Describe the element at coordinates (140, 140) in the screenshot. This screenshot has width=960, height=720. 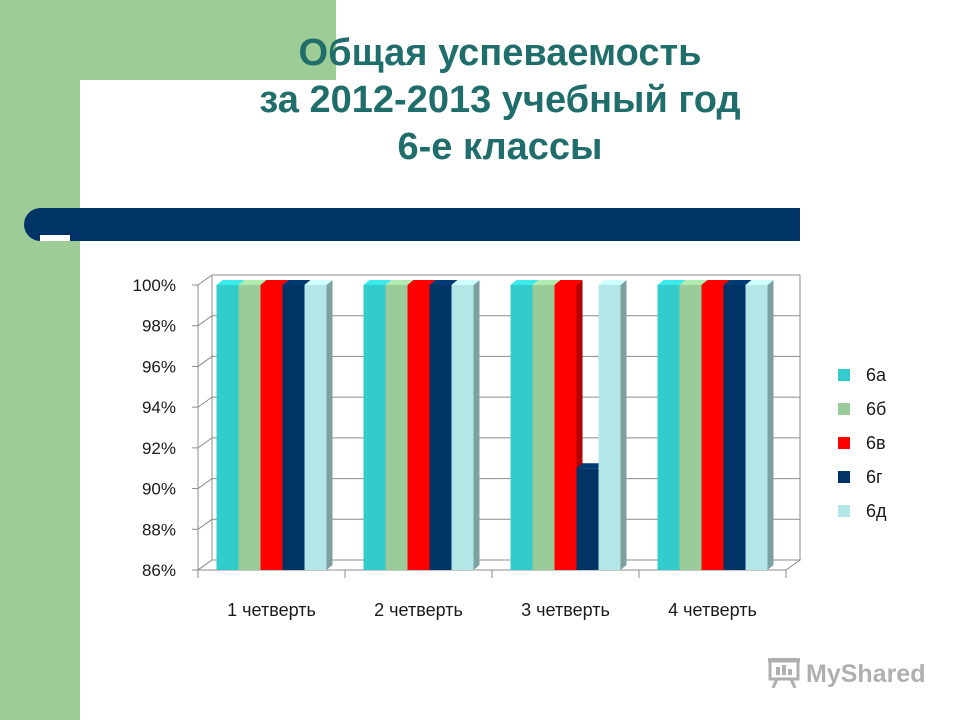
I see `rounded-content-corner` at that location.